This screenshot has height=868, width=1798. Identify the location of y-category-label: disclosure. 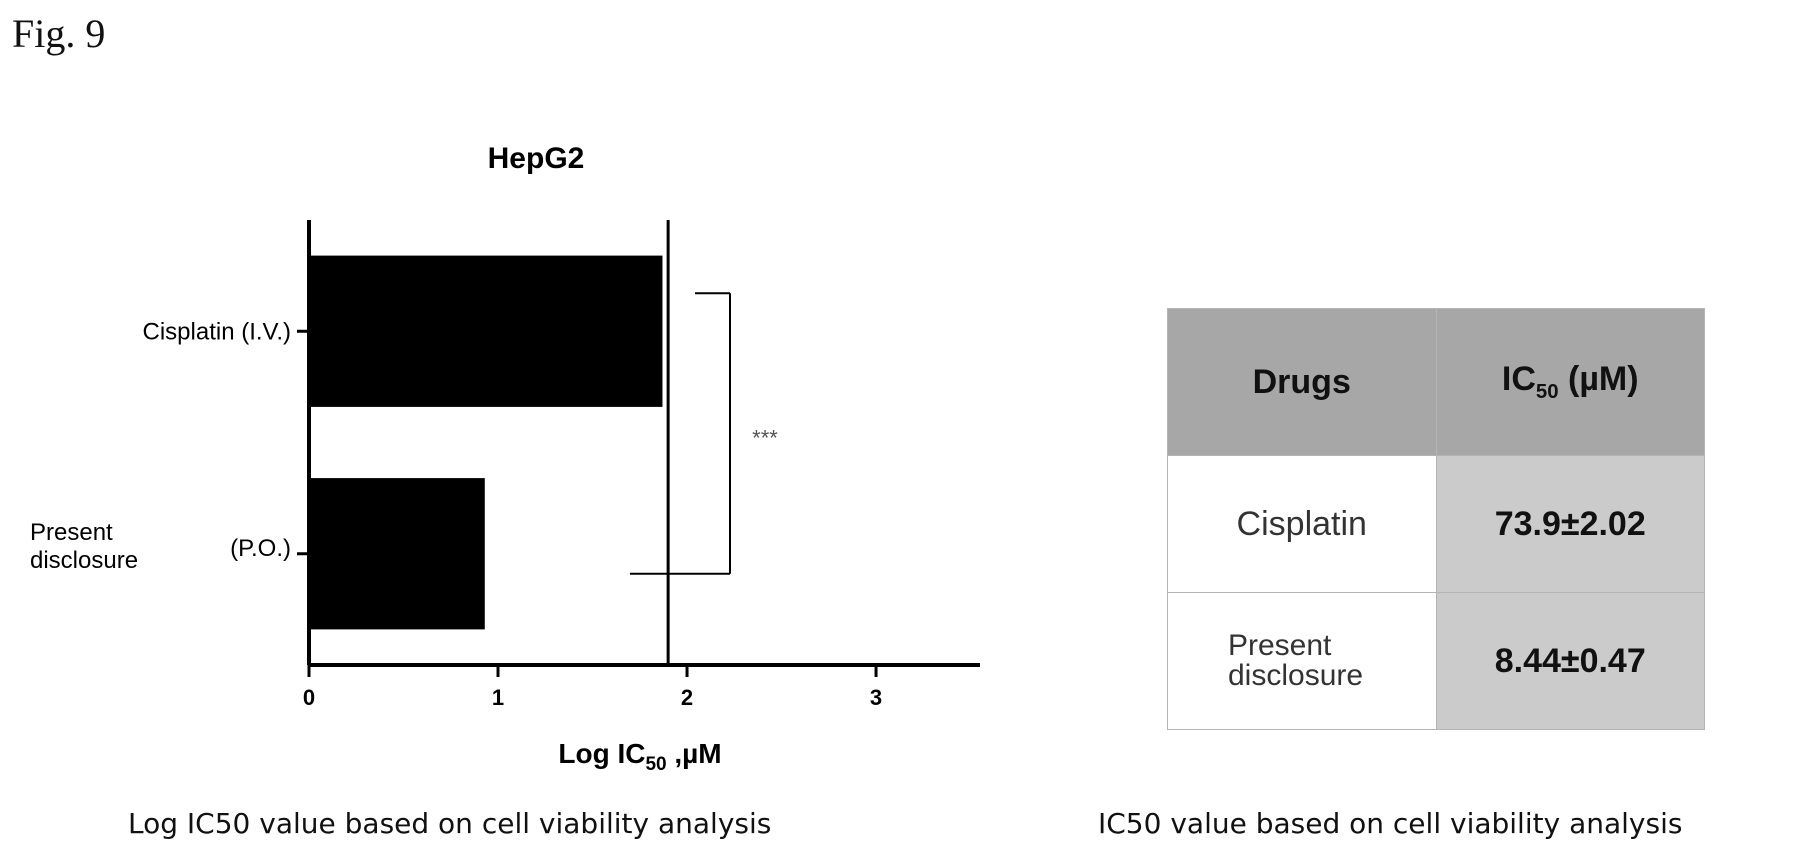
(84, 560).